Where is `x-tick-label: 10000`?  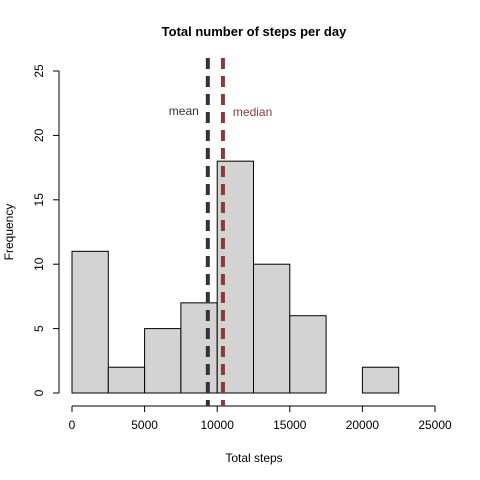
x-tick-label: 10000 is located at coordinates (218, 425).